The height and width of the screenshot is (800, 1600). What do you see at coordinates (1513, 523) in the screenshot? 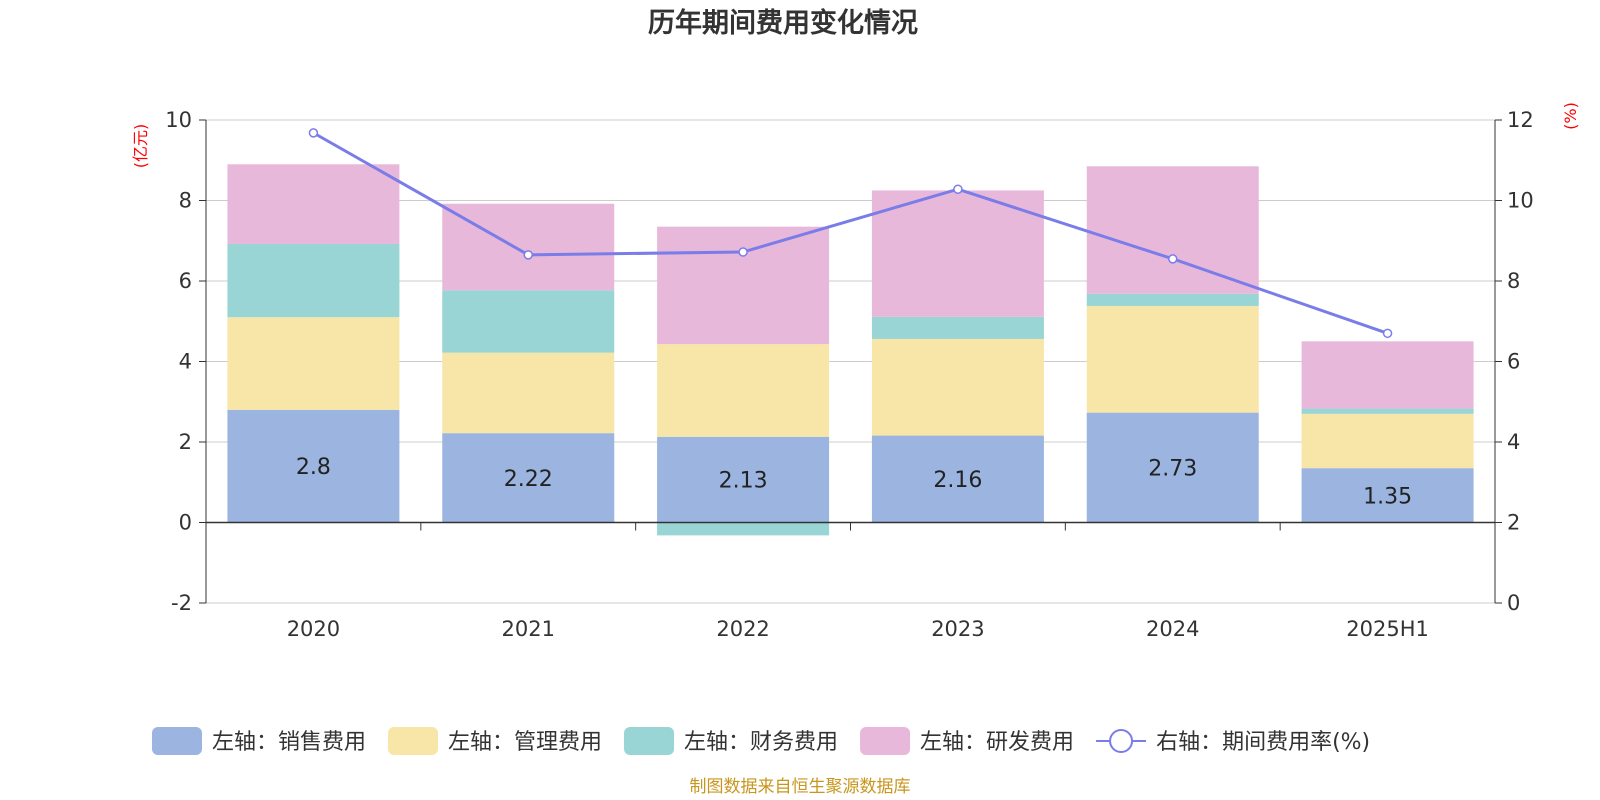
I see `right-axis-tick-label: 2` at bounding box center [1513, 523].